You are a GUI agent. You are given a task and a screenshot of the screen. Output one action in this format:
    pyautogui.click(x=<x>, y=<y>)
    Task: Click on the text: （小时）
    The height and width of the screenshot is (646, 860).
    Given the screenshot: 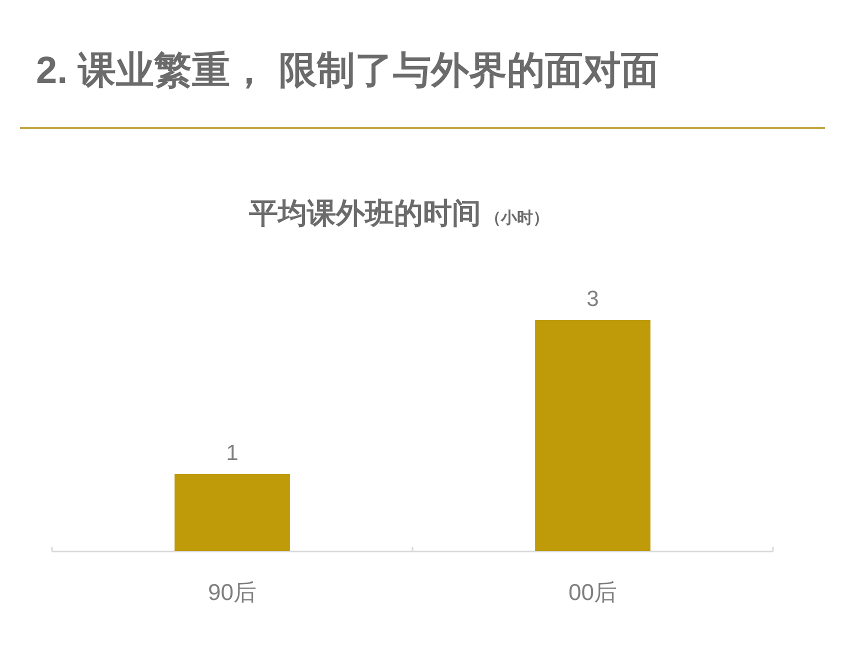 What is the action you would take?
    pyautogui.click(x=517, y=218)
    